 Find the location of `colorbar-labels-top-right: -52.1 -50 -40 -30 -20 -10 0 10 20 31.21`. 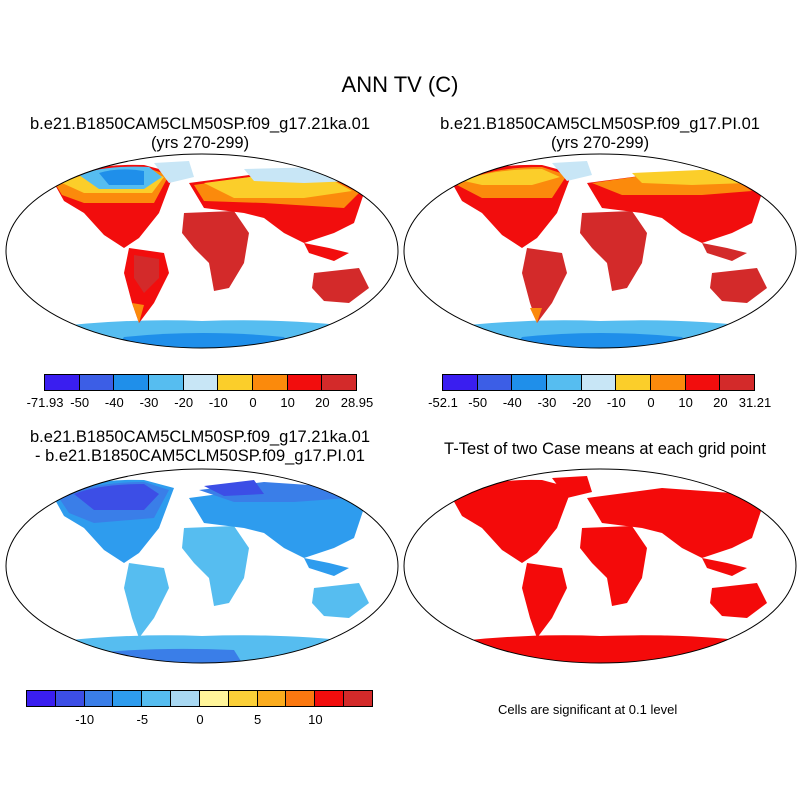

colorbar-labels-top-right: -52.1 -50 -40 -30 -20 -10 0 10 20 31.21 is located at coordinates (599, 404).